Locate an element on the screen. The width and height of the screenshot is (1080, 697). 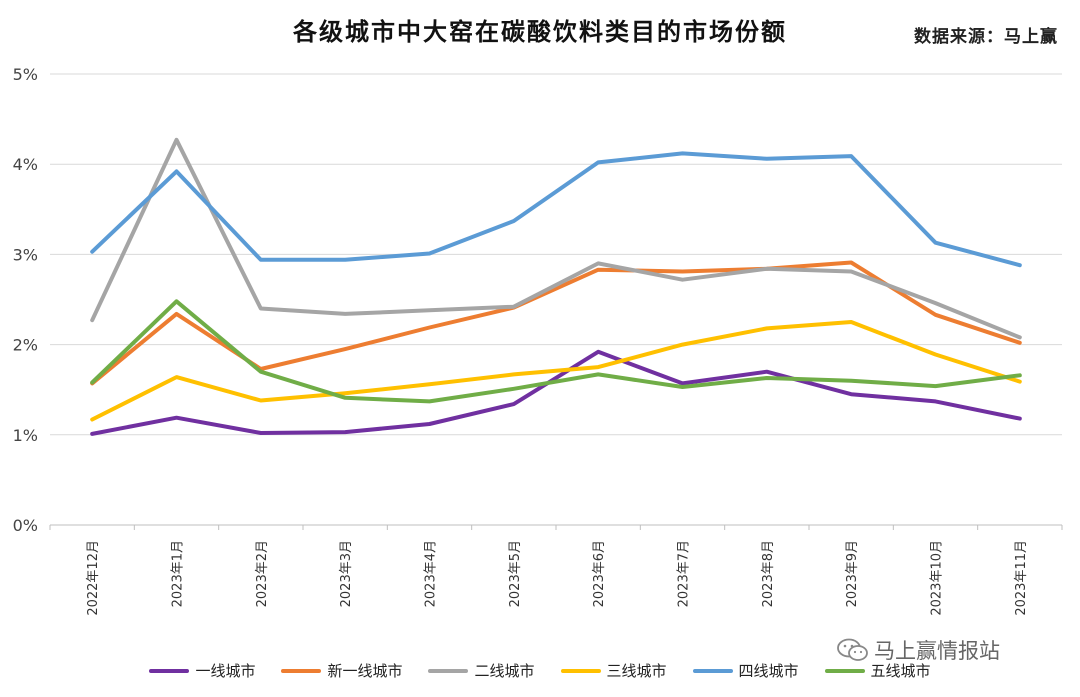
x-tick-label: 2023年4月 is located at coordinates (431, 573).